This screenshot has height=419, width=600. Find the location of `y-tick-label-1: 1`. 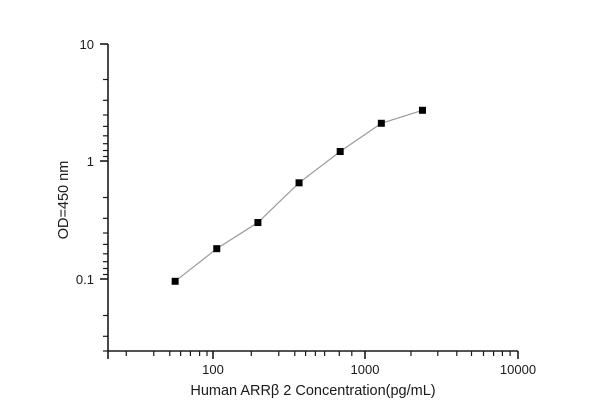

y-tick-label-1: 1 is located at coordinates (90, 161).